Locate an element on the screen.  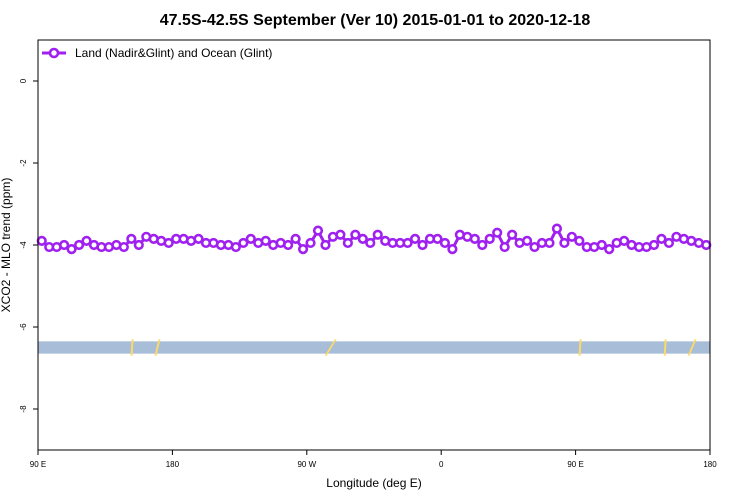
y-tick-label: 0 is located at coordinates (23, 80).